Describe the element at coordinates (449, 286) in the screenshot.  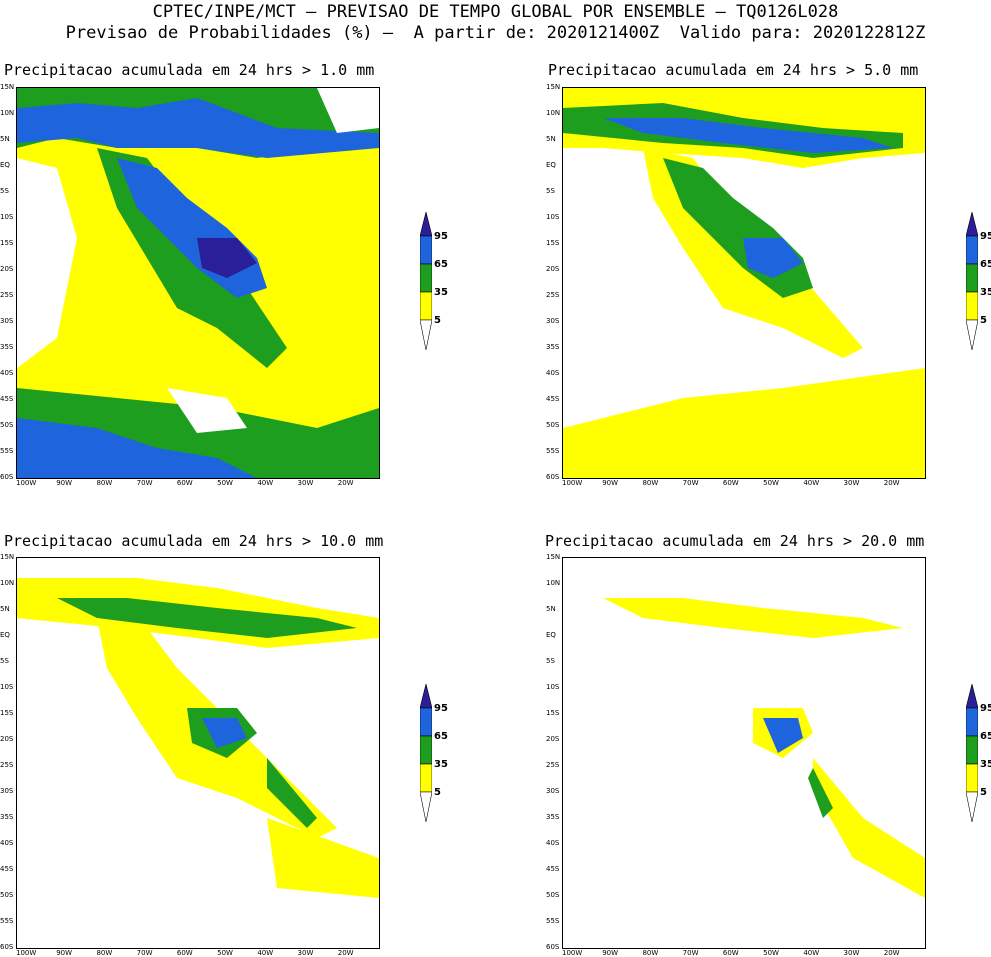
I see `colorbar-1: 95 65 35 5` at that location.